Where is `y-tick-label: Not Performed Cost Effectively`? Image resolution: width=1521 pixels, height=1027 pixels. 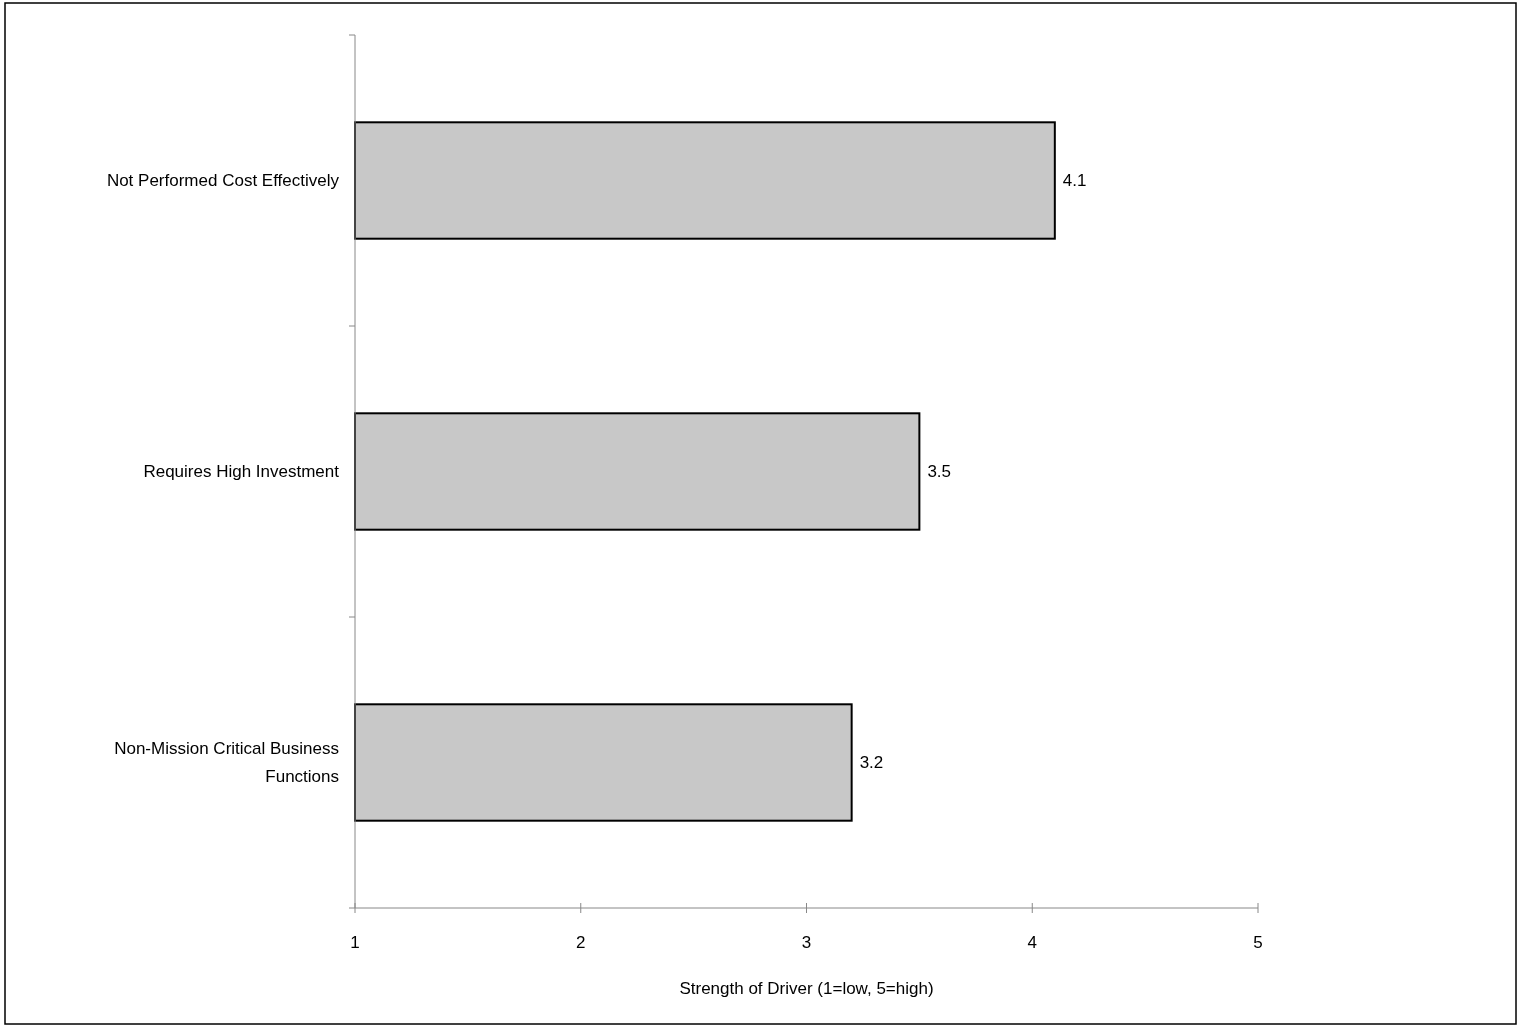 y-tick-label: Not Performed Cost Effectively is located at coordinates (223, 181).